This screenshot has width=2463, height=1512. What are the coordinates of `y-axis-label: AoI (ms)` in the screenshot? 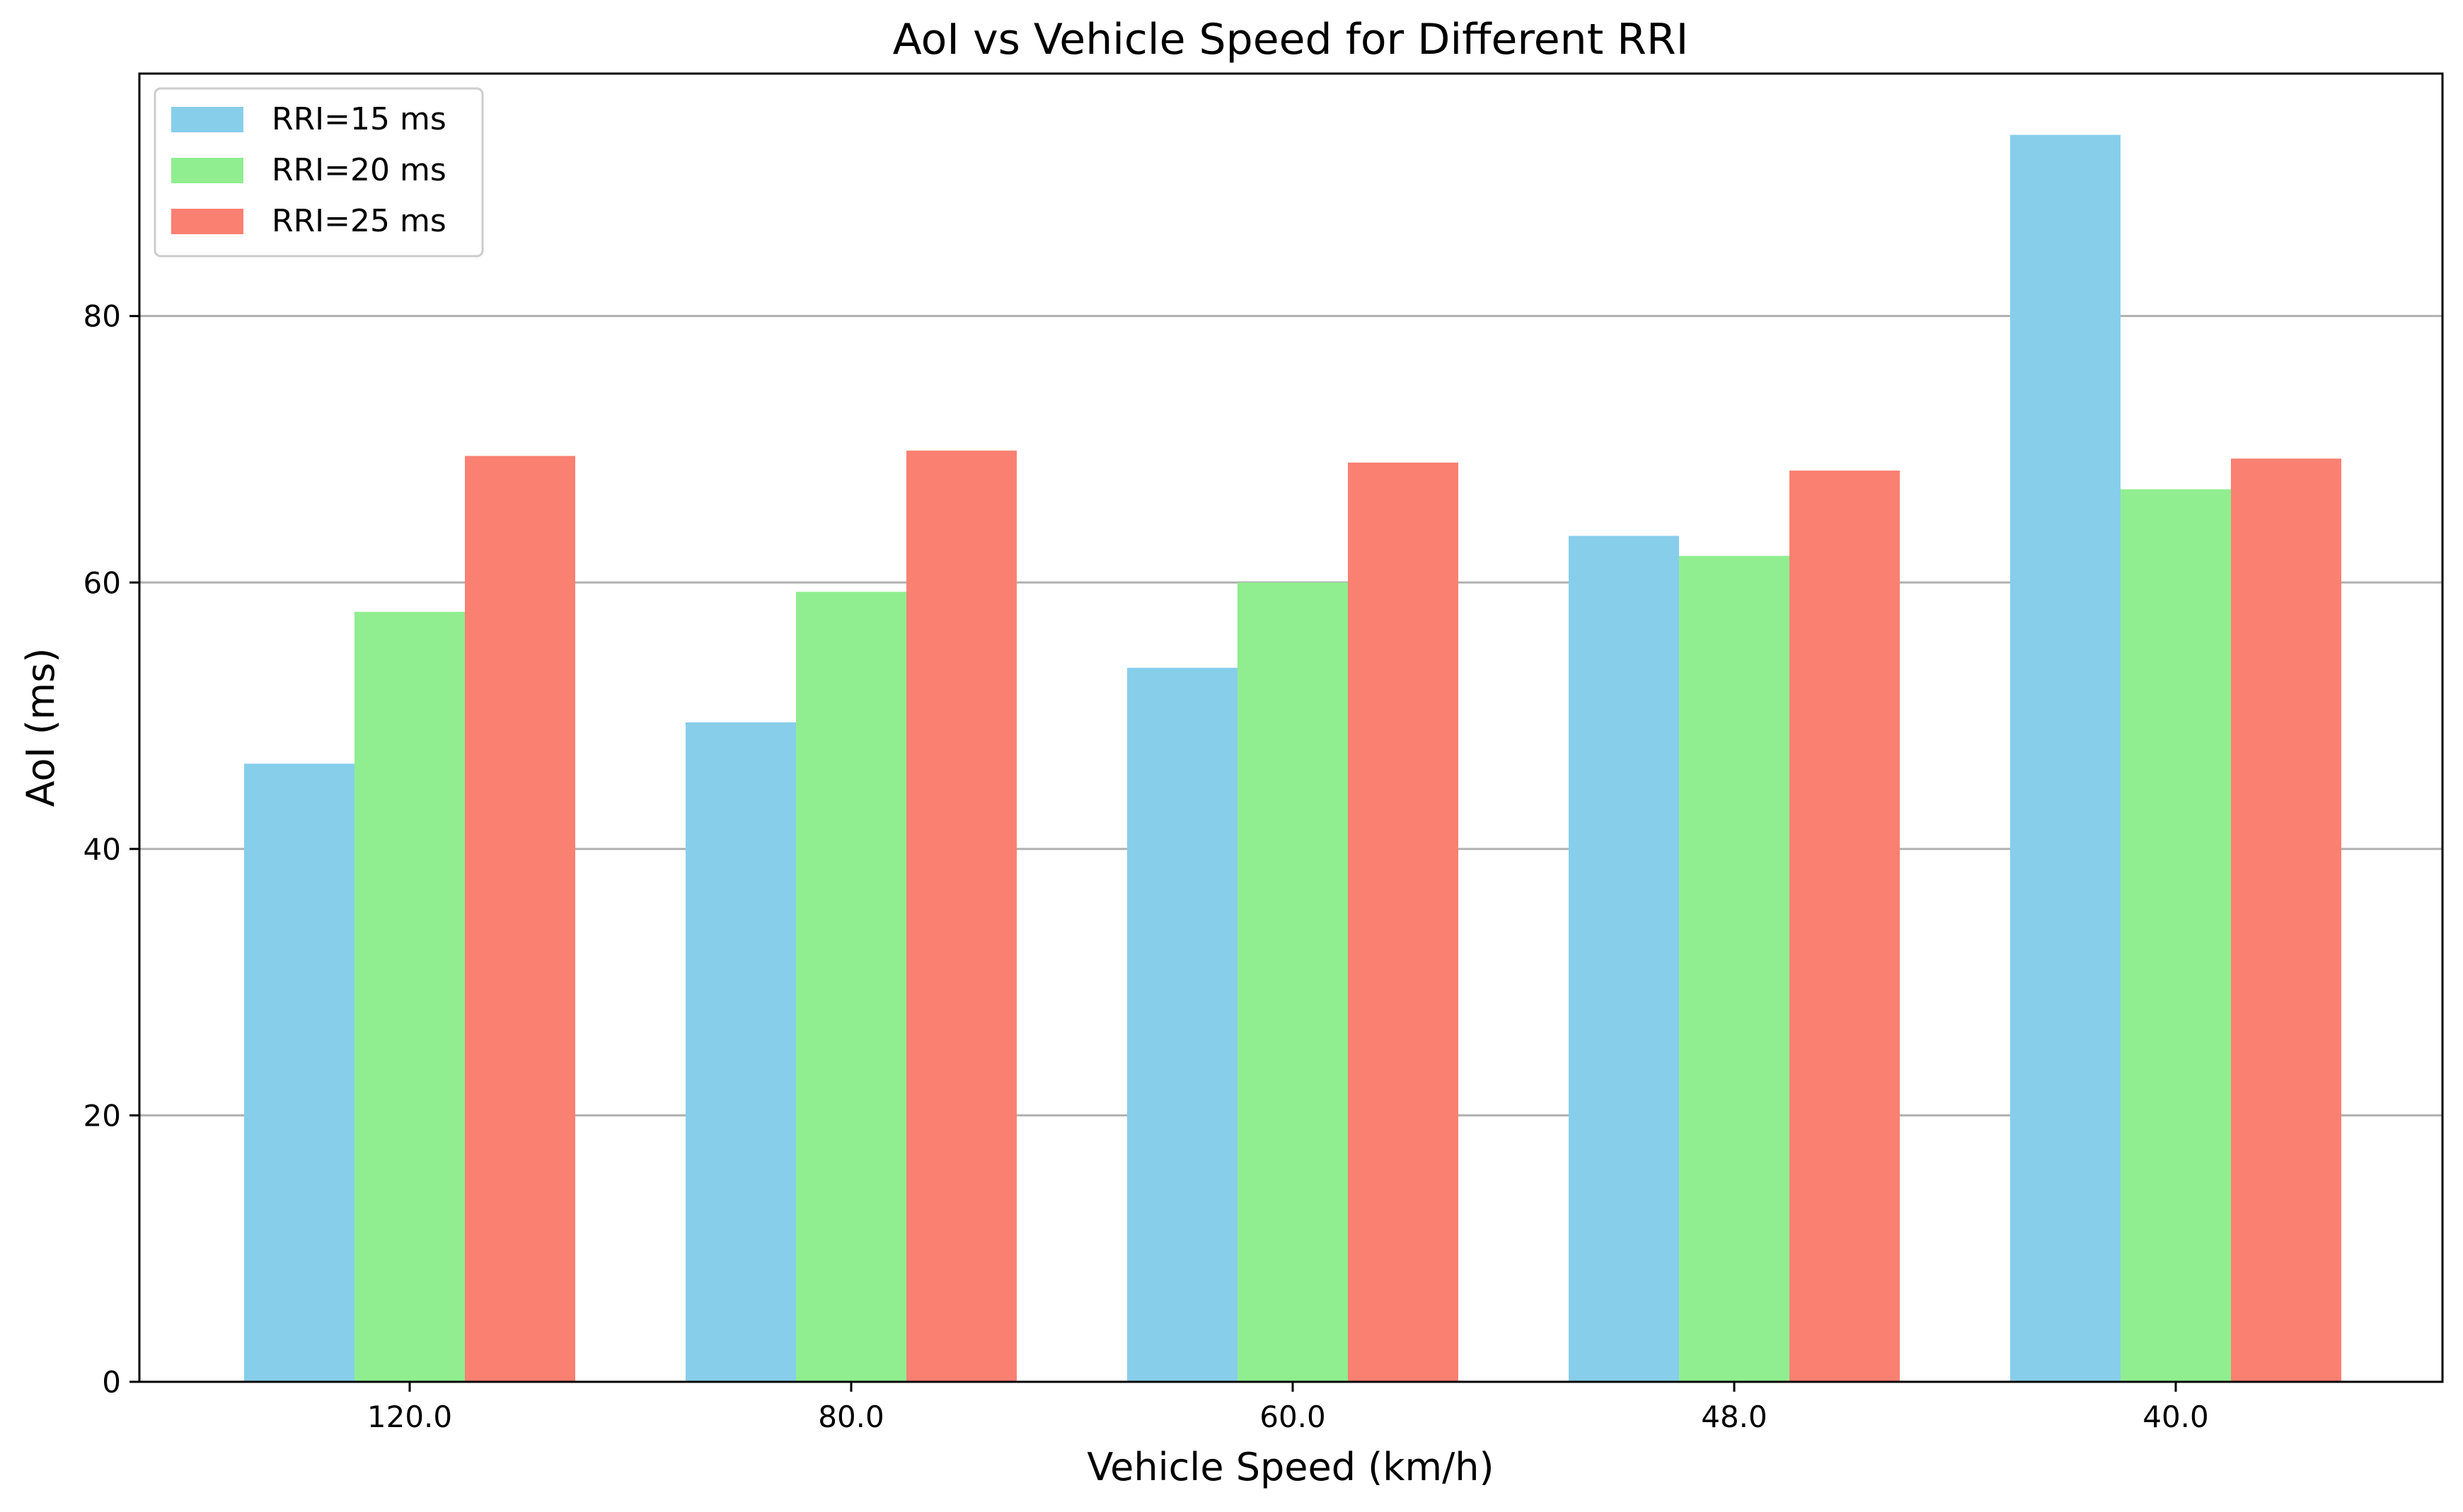 It's located at (40, 727).